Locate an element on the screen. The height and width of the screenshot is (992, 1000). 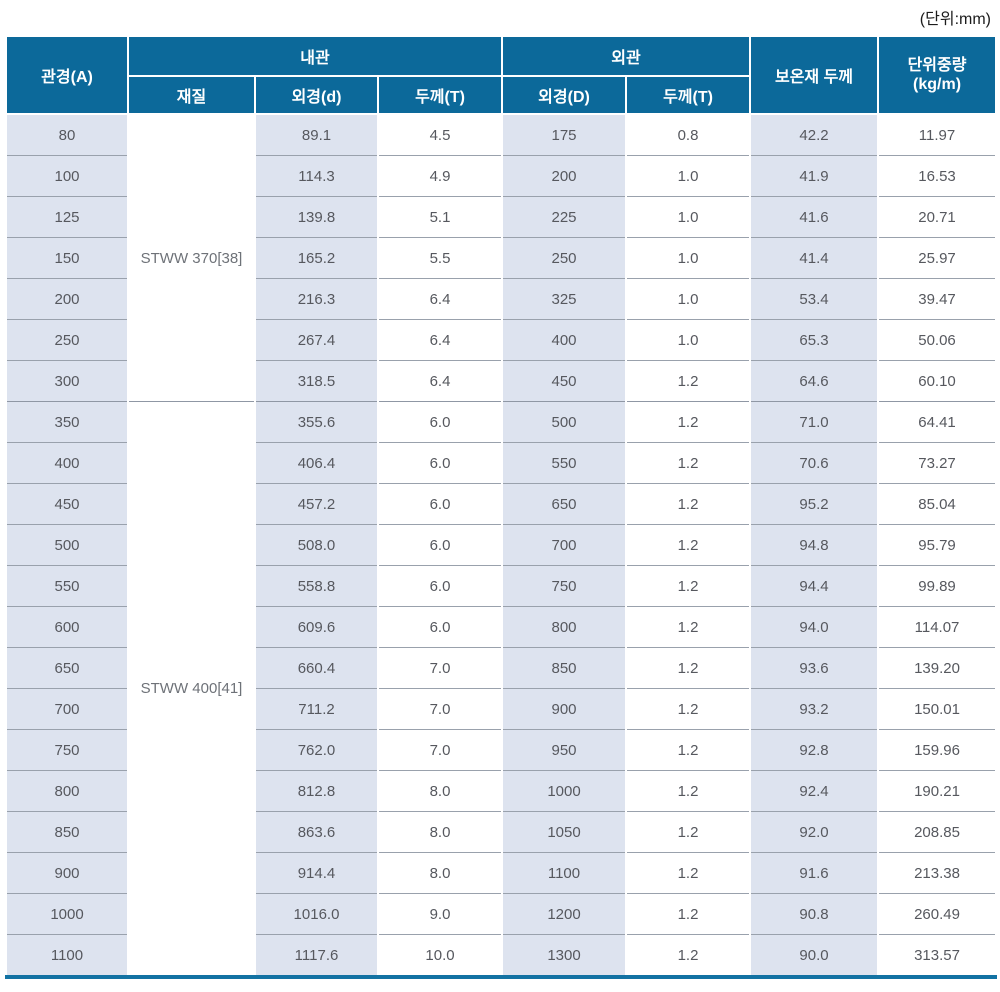
cell-pipe-diameter: 450 is located at coordinates (67, 504).